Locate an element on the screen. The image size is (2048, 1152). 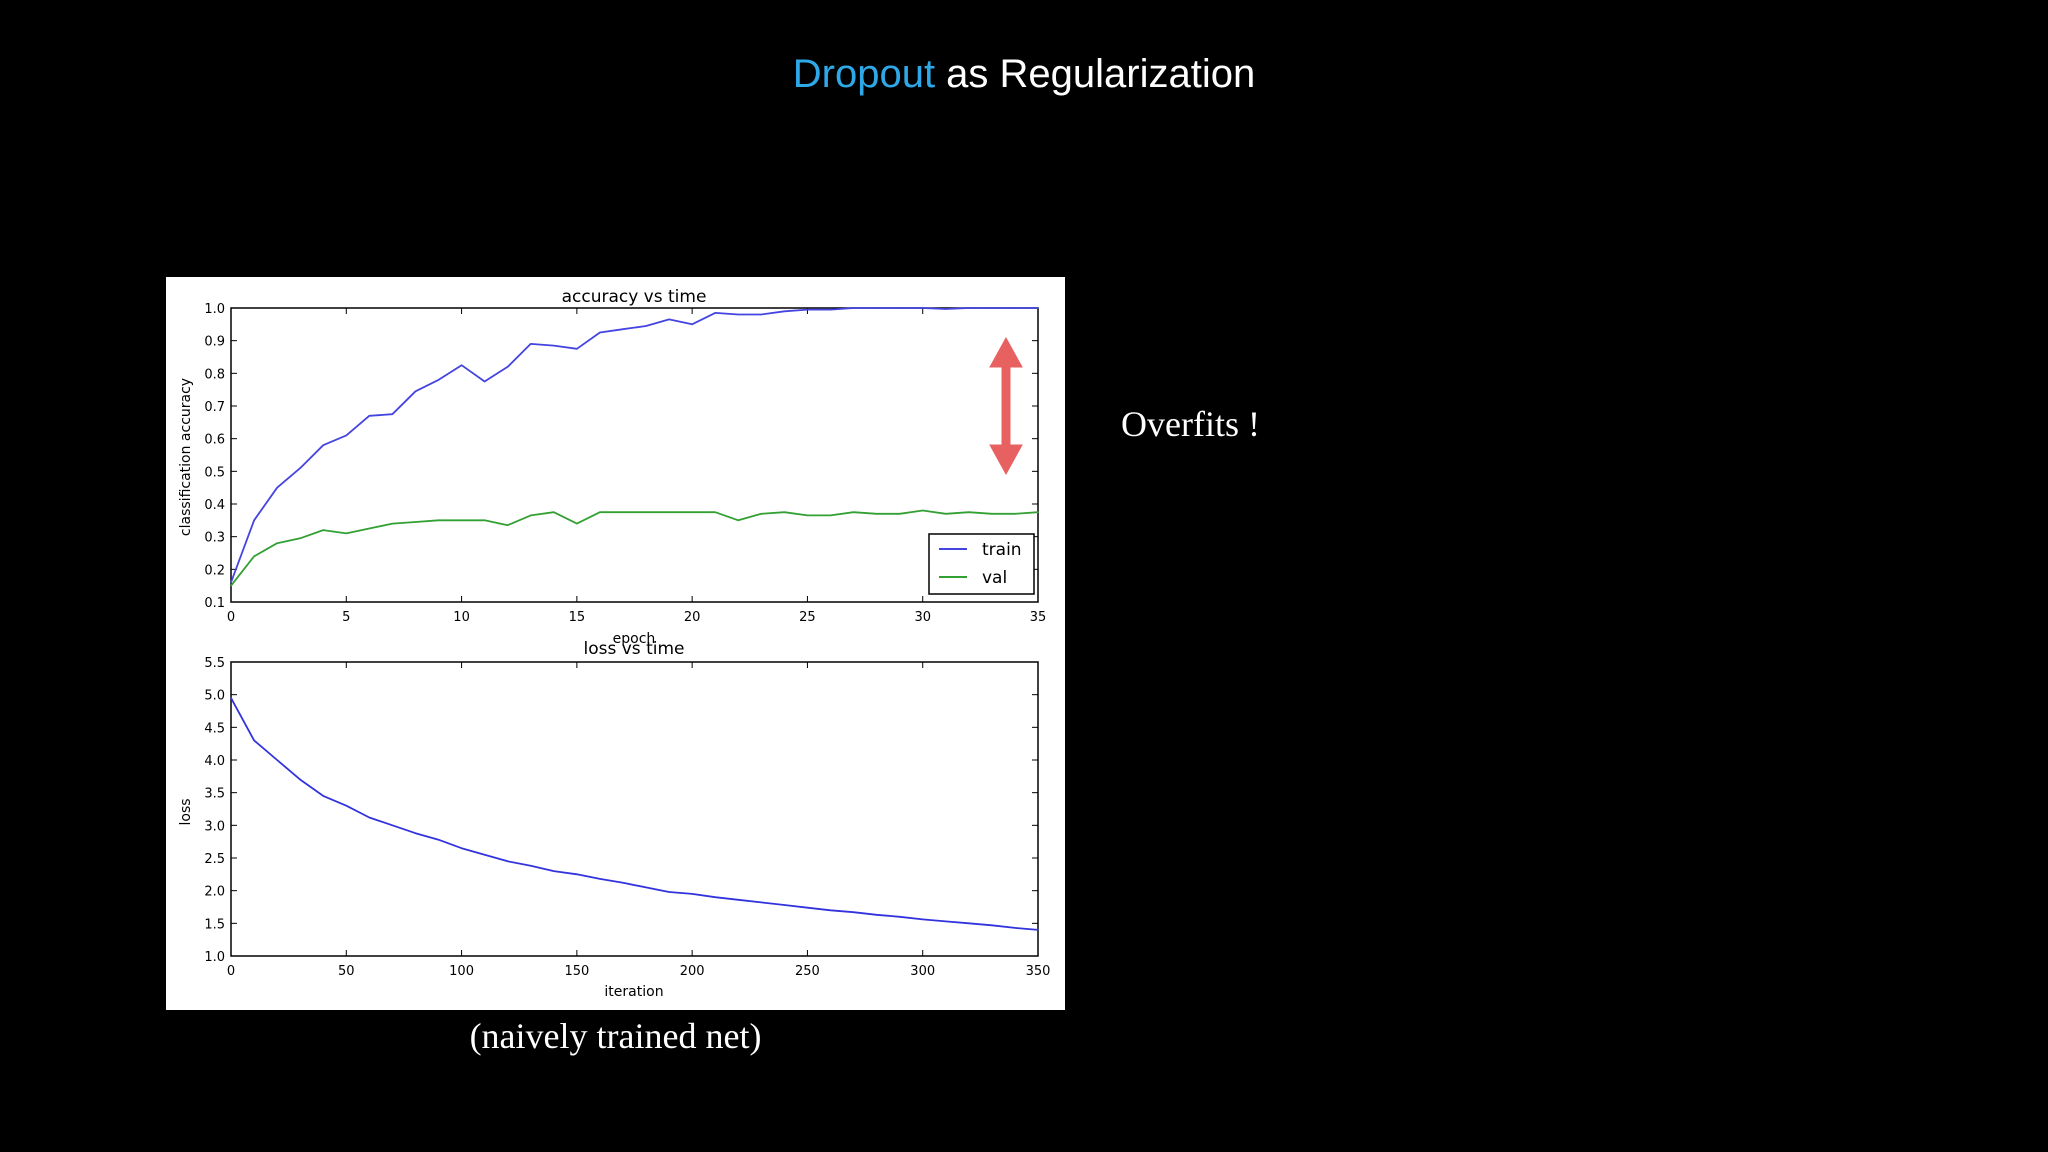
x-tick-label: 250 is located at coordinates (807, 971).